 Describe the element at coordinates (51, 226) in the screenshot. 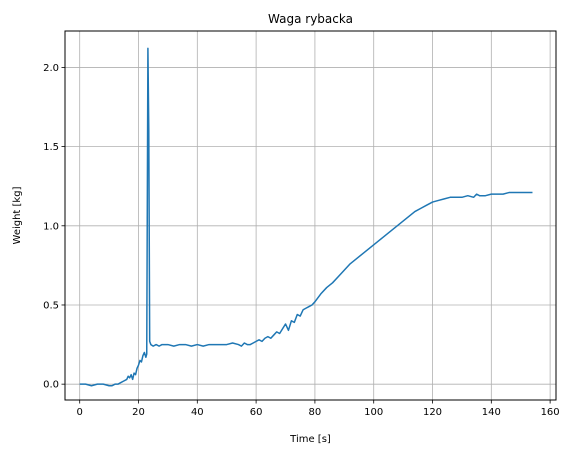

I see `y-tick-label: 1.0` at that location.